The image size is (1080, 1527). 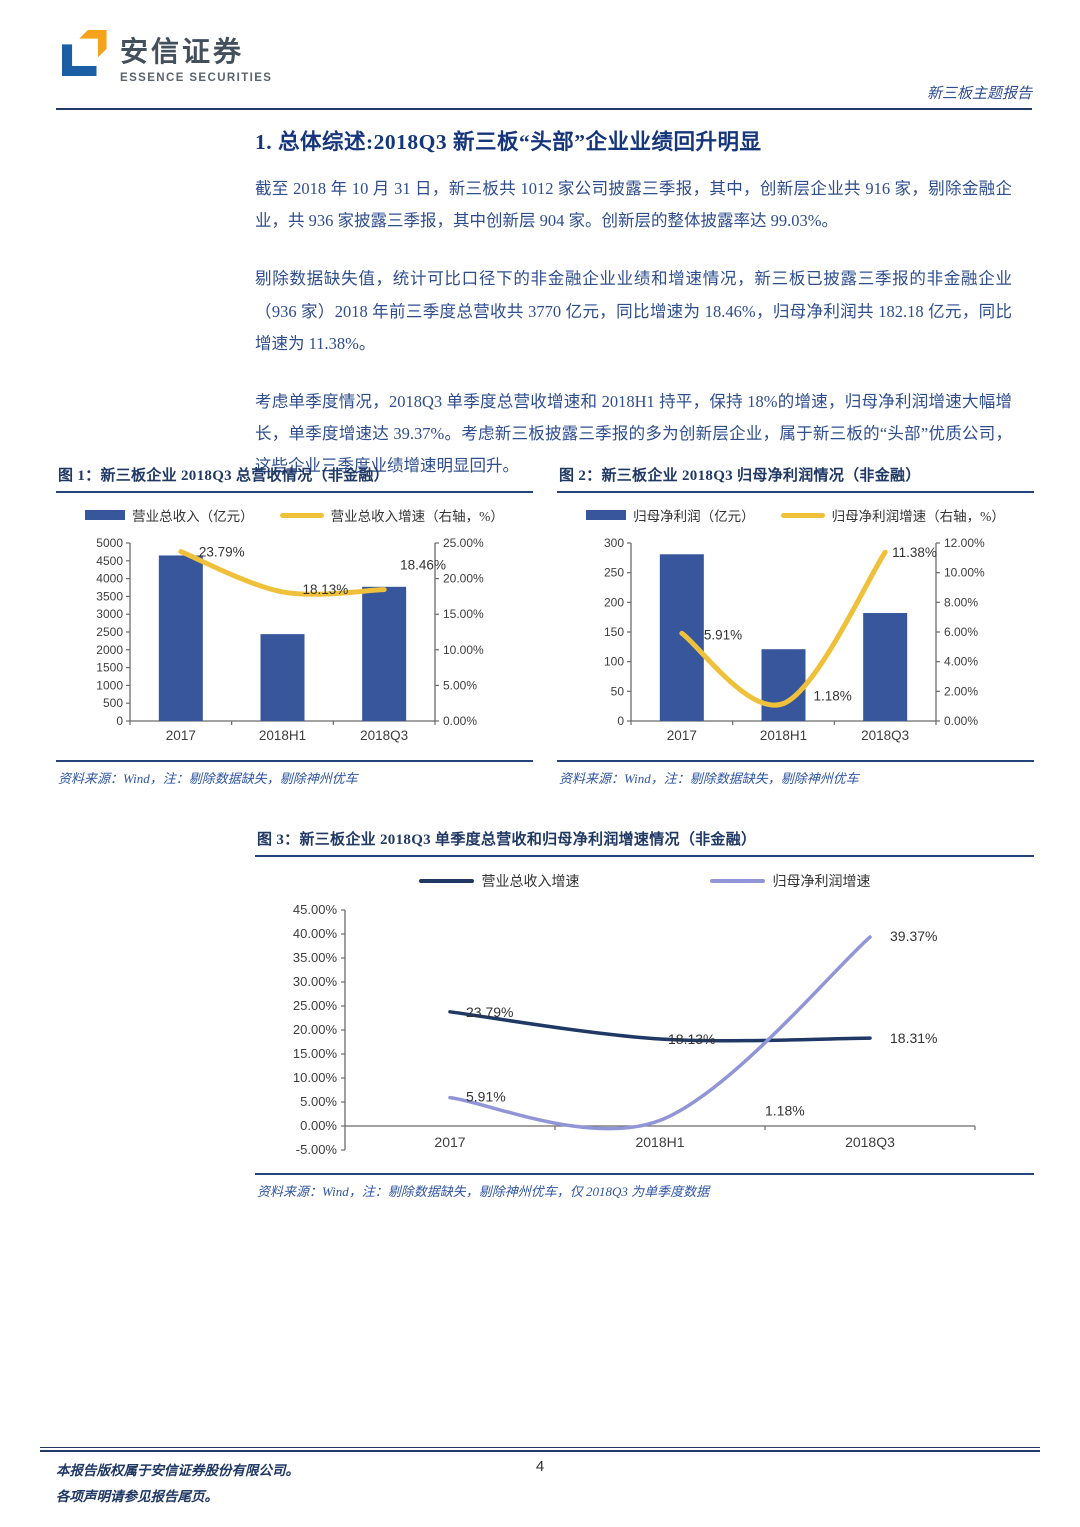 What do you see at coordinates (821, 882) in the screenshot?
I see `legend-label: 归母净利润增速` at bounding box center [821, 882].